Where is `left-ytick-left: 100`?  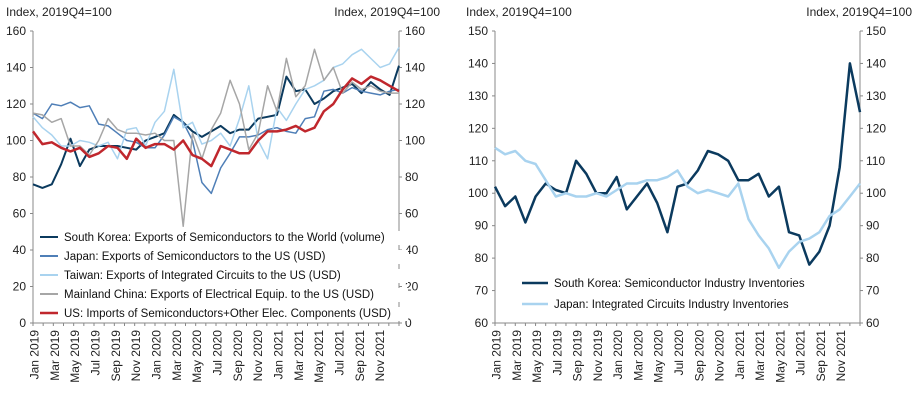 left-ytick-left: 100 is located at coordinates (16, 141).